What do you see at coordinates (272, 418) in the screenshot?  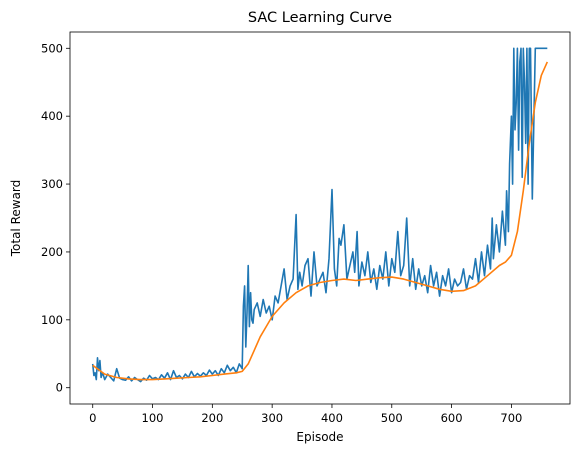 I see `x-tick-label: 300` at bounding box center [272, 418].